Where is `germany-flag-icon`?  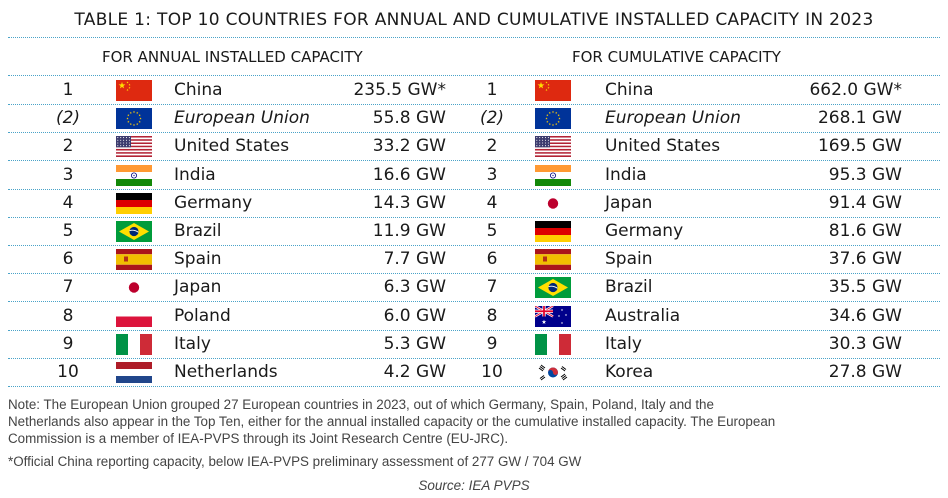
germany-flag-icon is located at coordinates (553, 231).